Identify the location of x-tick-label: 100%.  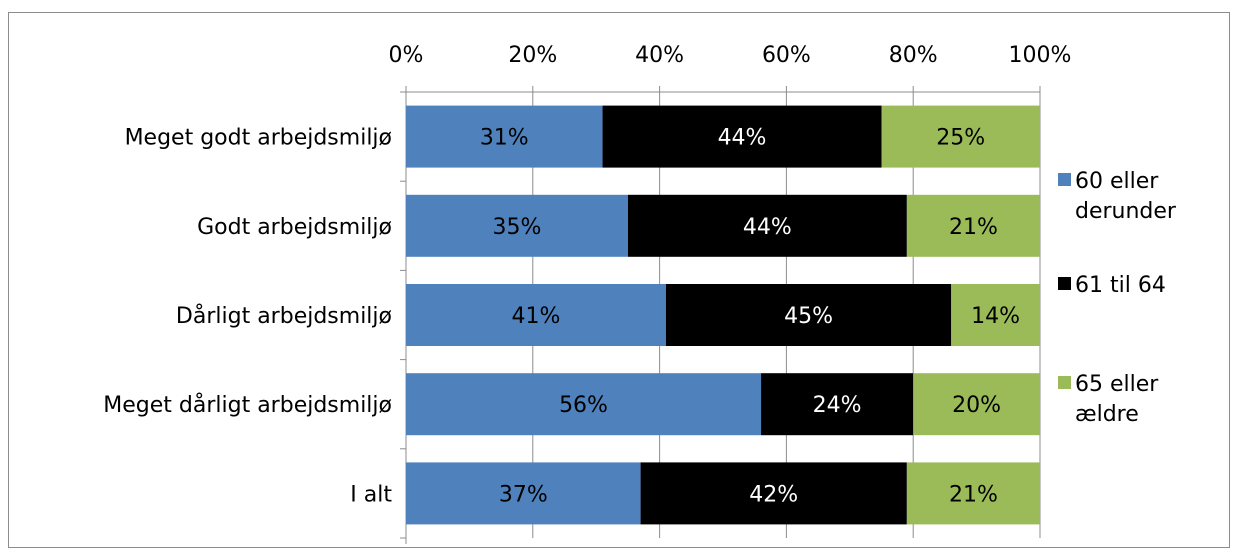
(1040, 55).